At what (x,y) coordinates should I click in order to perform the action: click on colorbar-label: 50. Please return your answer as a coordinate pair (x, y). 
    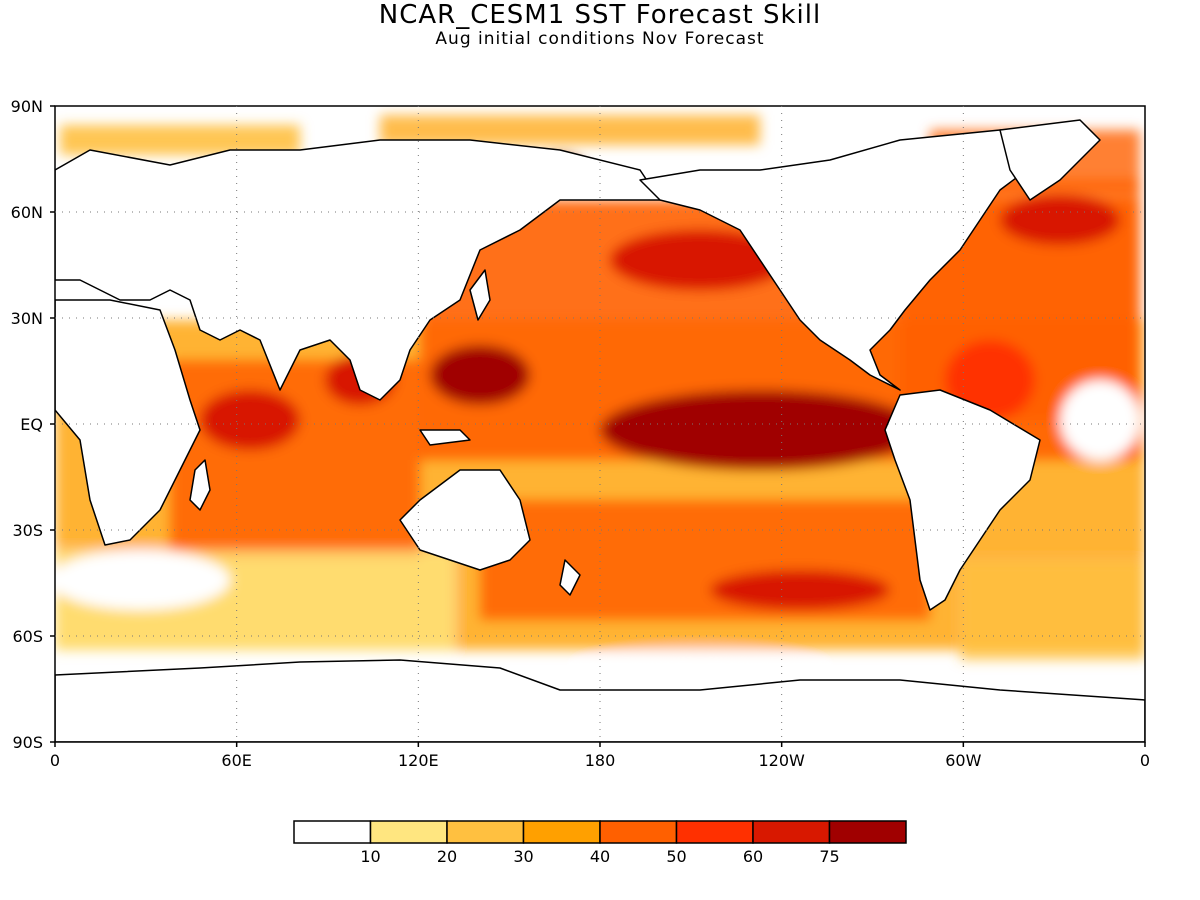
    Looking at the image, I should click on (676, 856).